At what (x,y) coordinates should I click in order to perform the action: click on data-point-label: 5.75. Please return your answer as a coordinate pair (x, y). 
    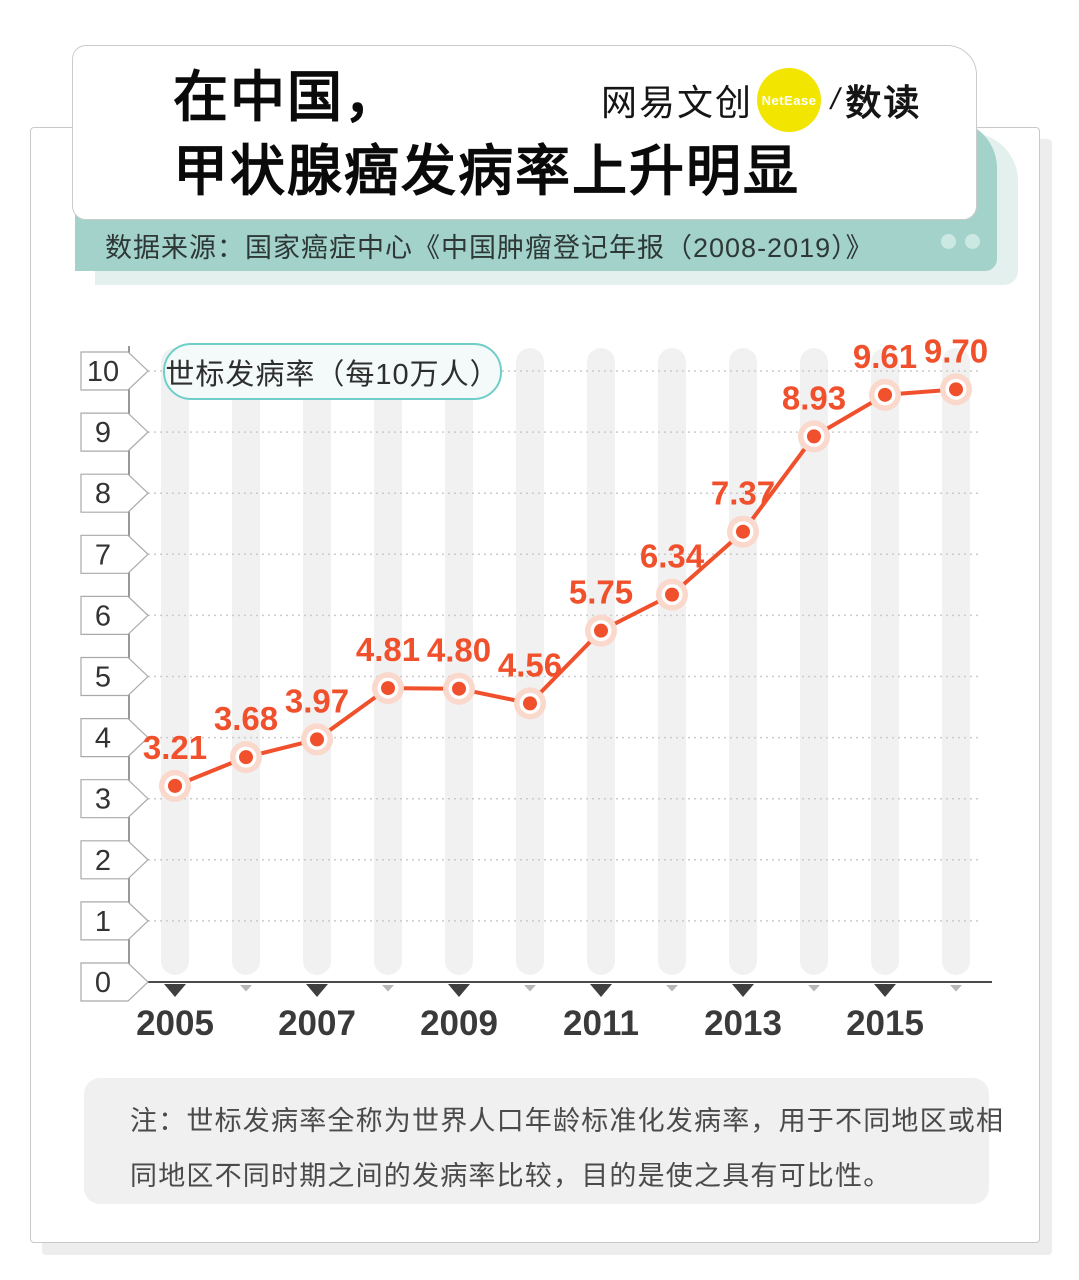
    Looking at the image, I should click on (601, 592).